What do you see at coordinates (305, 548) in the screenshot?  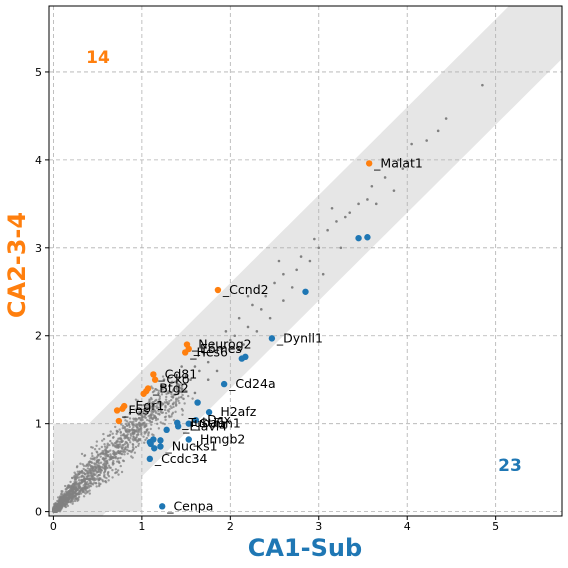 I see `x-axis-title: CA1-Sub` at bounding box center [305, 548].